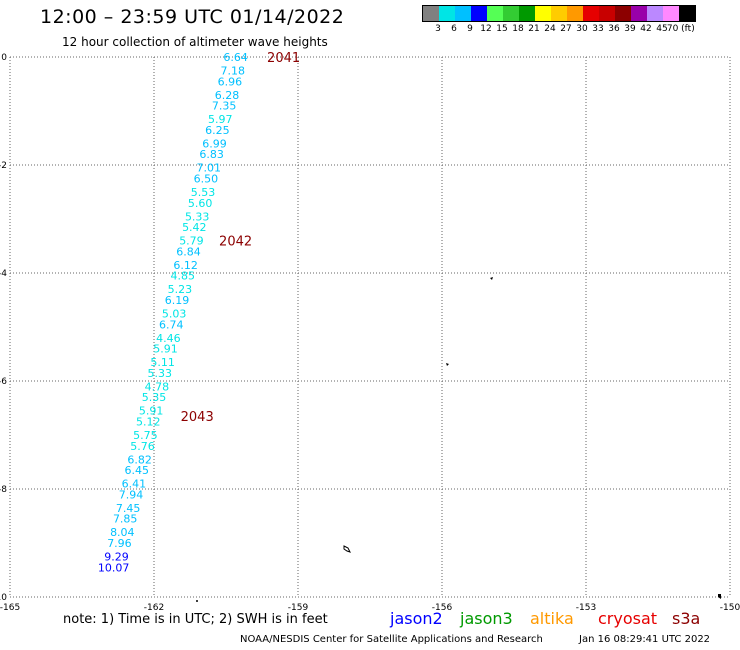 This screenshot has height=650, width=740. Describe the element at coordinates (206, 179) in the screenshot. I see `wave-height-value: 6.50` at that location.